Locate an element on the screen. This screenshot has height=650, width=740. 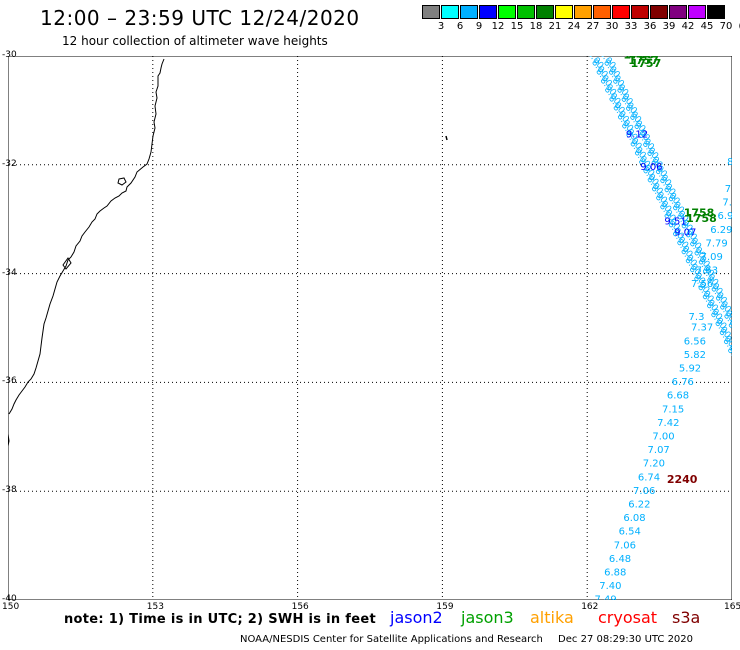
timestamp: Dec 27 08:29:30 UTC 2020 is located at coordinates (626, 639).